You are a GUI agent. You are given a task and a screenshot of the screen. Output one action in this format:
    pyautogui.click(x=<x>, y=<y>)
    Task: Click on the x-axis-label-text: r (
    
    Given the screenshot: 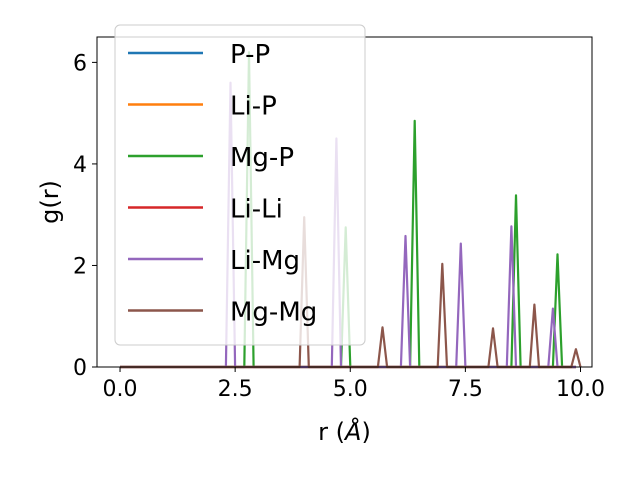 What is the action you would take?
    pyautogui.click(x=331, y=432)
    